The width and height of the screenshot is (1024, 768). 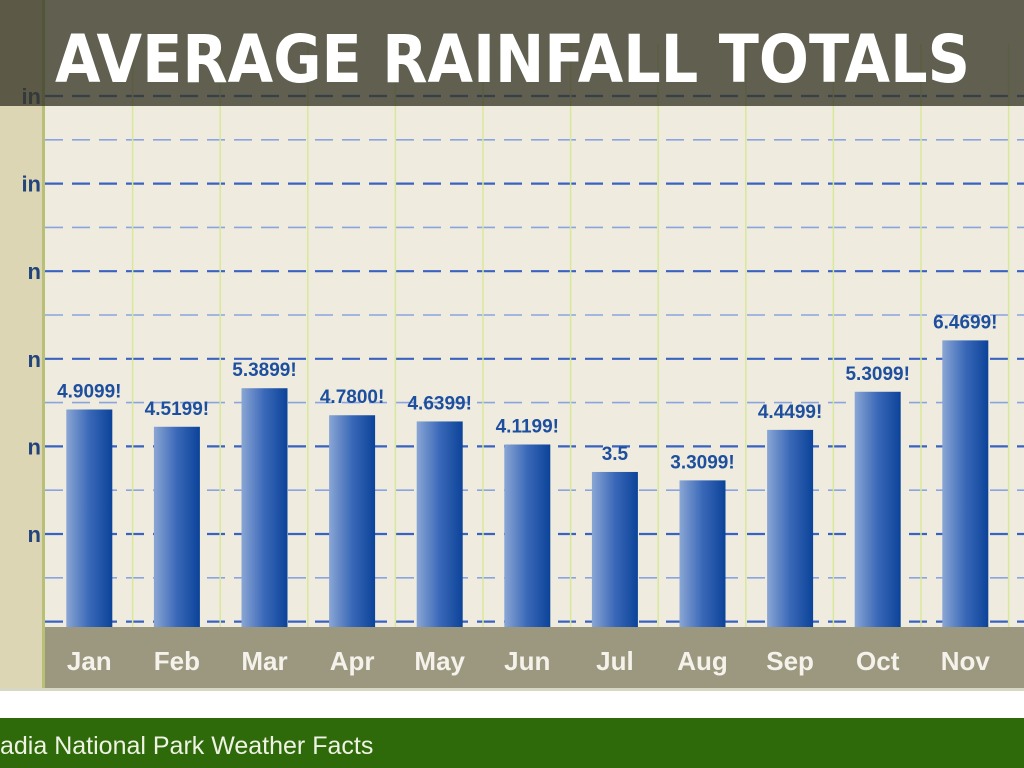 What do you see at coordinates (878, 661) in the screenshot?
I see `category-label: Oct` at bounding box center [878, 661].